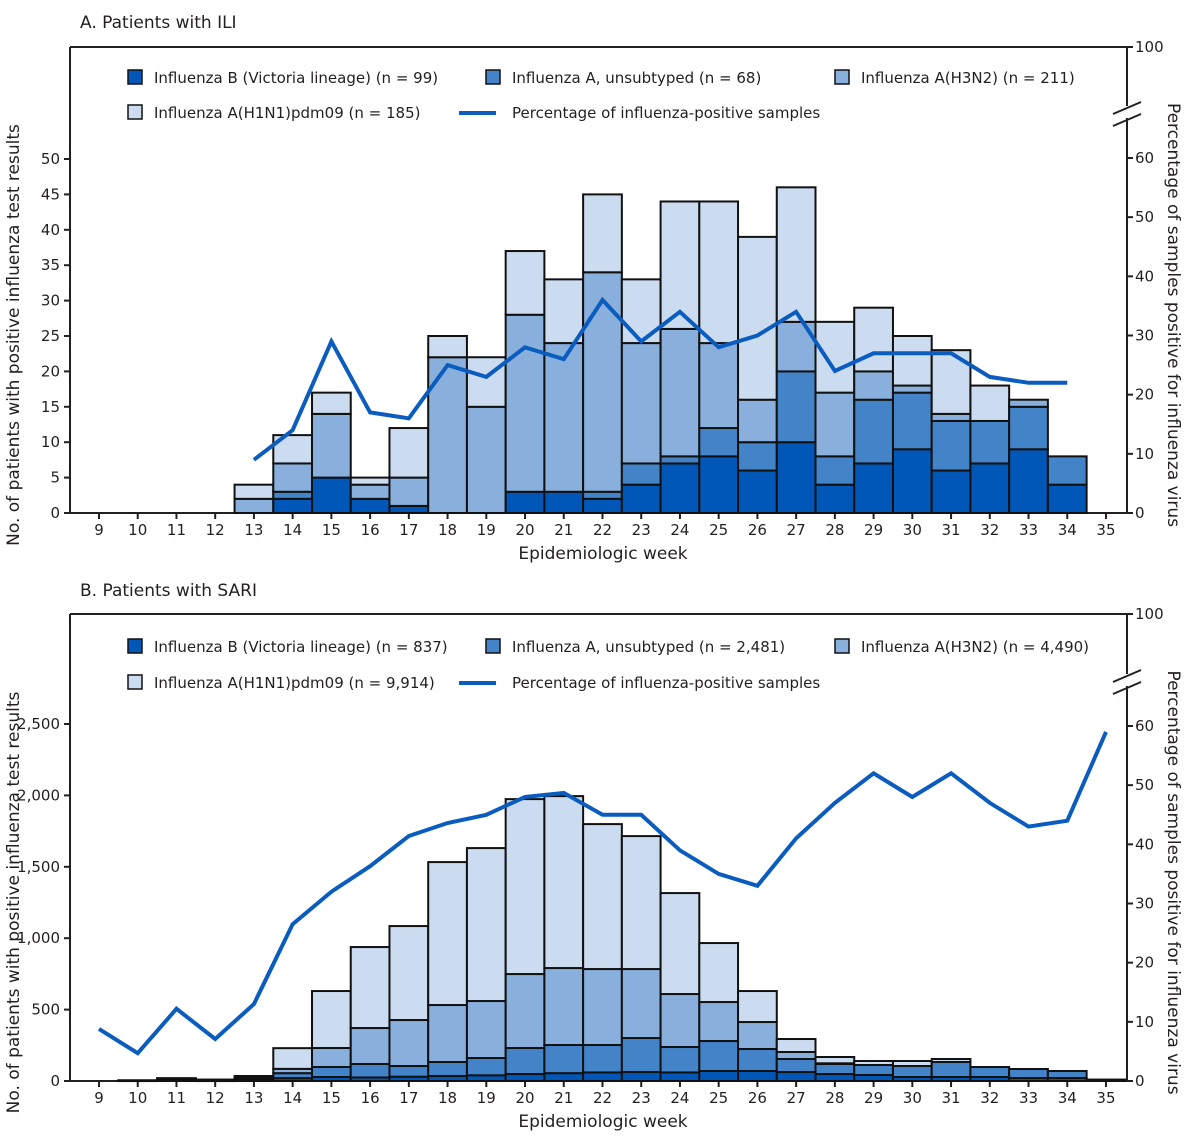  I want to click on panel-title: B. Patients with SARI, so click(168, 591).